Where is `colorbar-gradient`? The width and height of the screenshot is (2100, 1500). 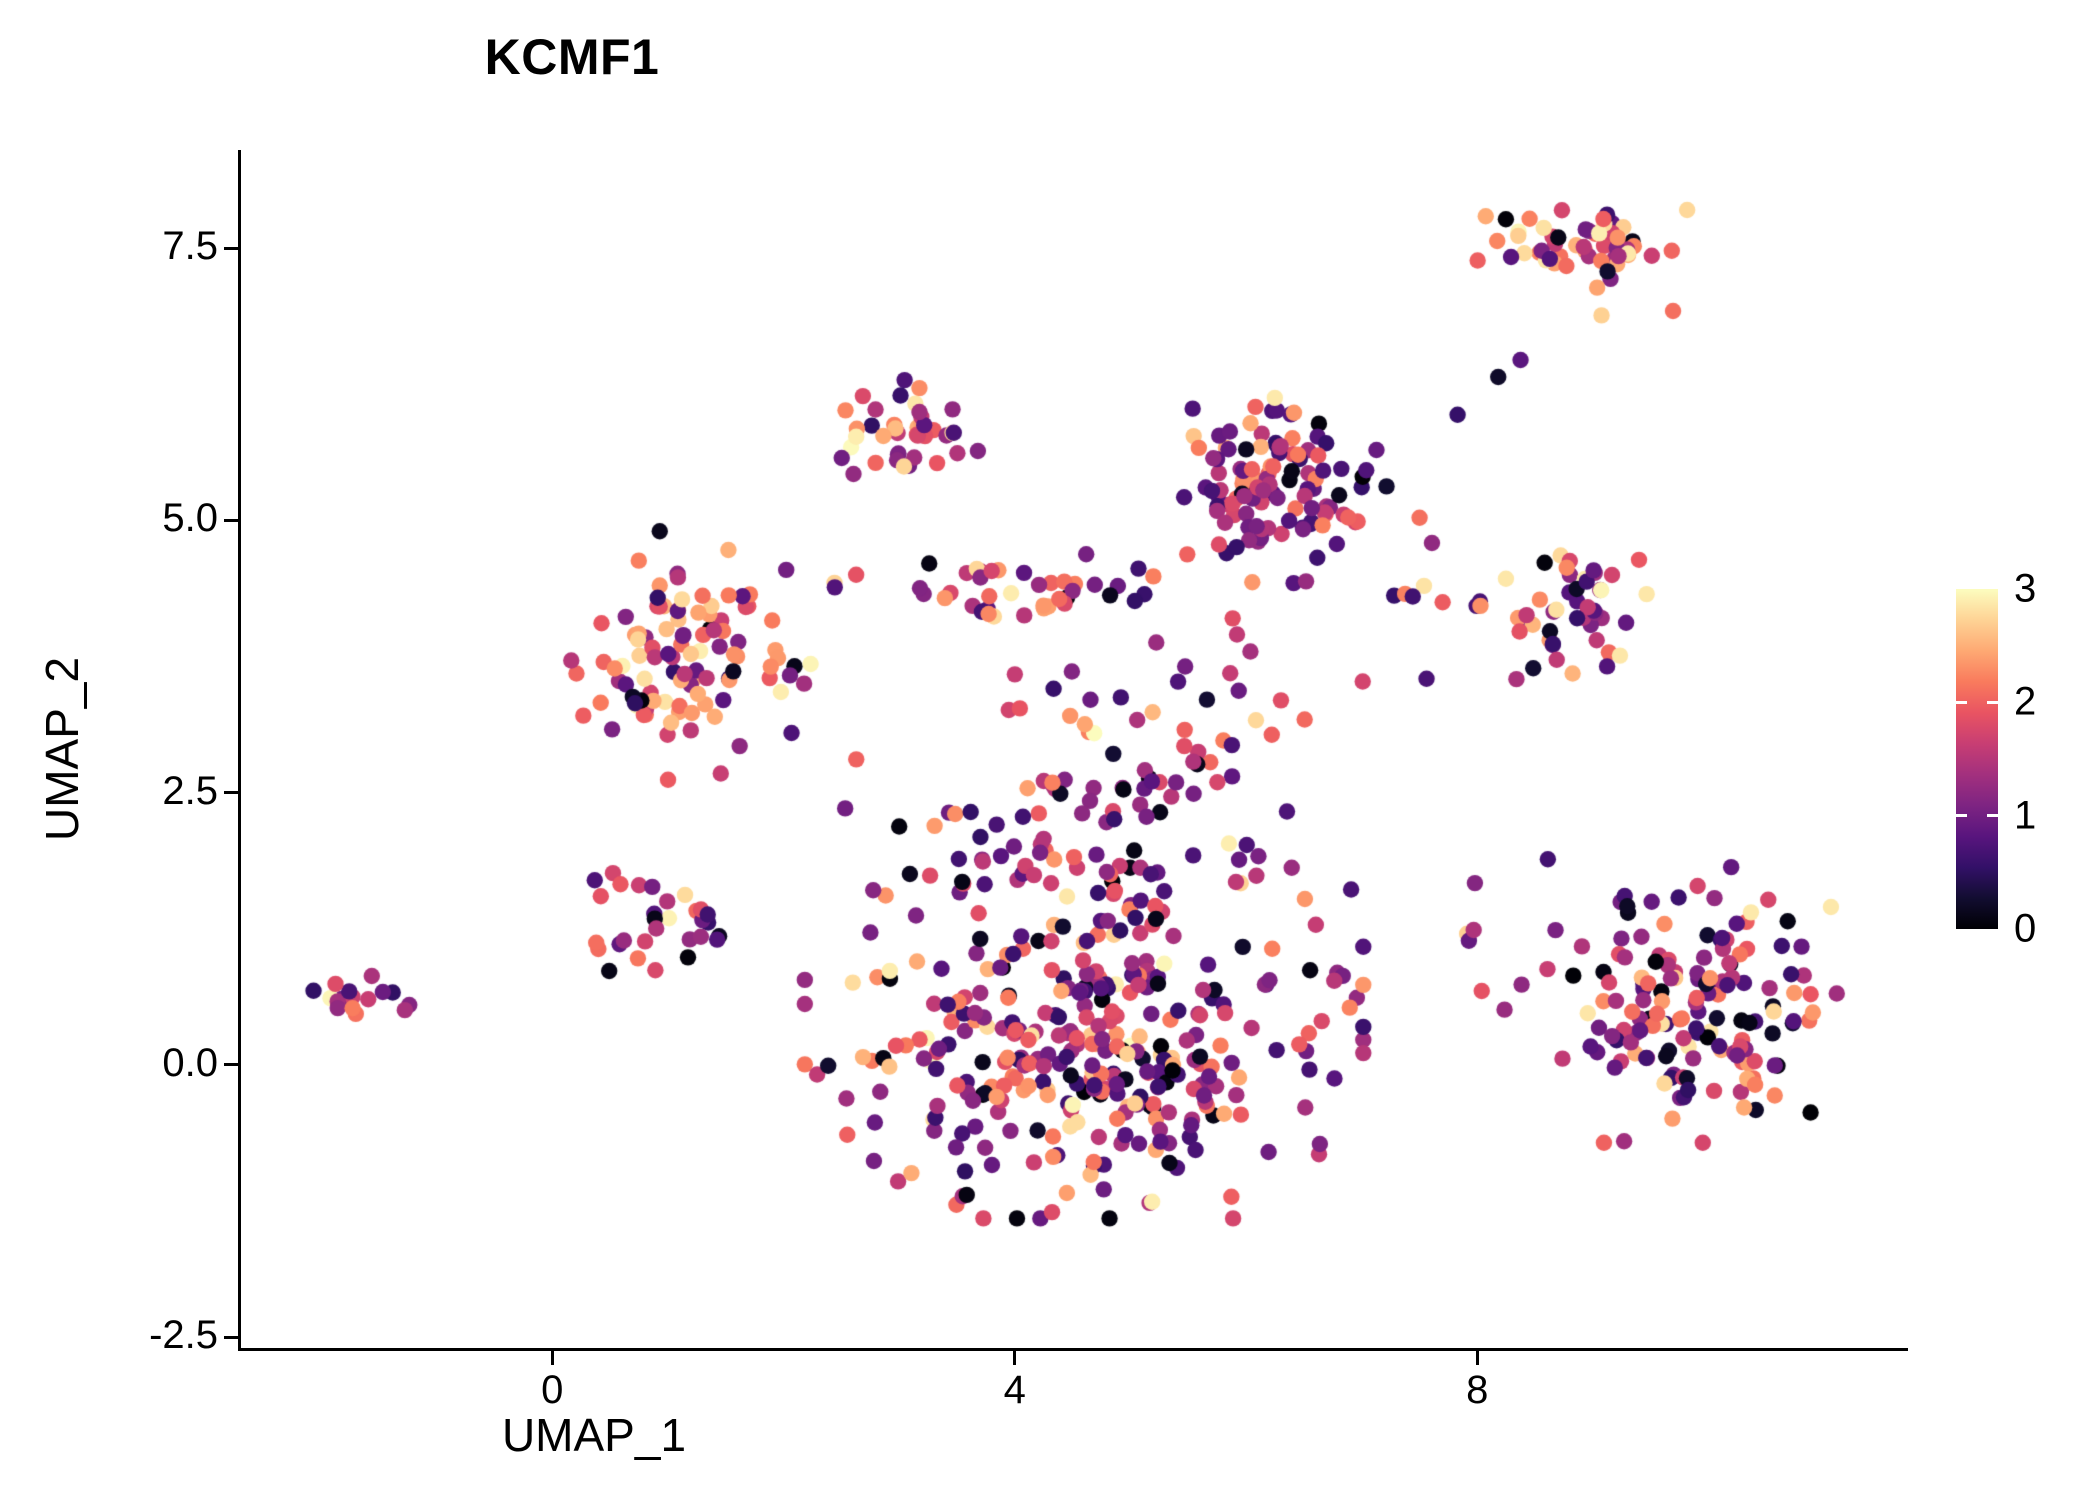 colorbar-gradient is located at coordinates (1977, 759).